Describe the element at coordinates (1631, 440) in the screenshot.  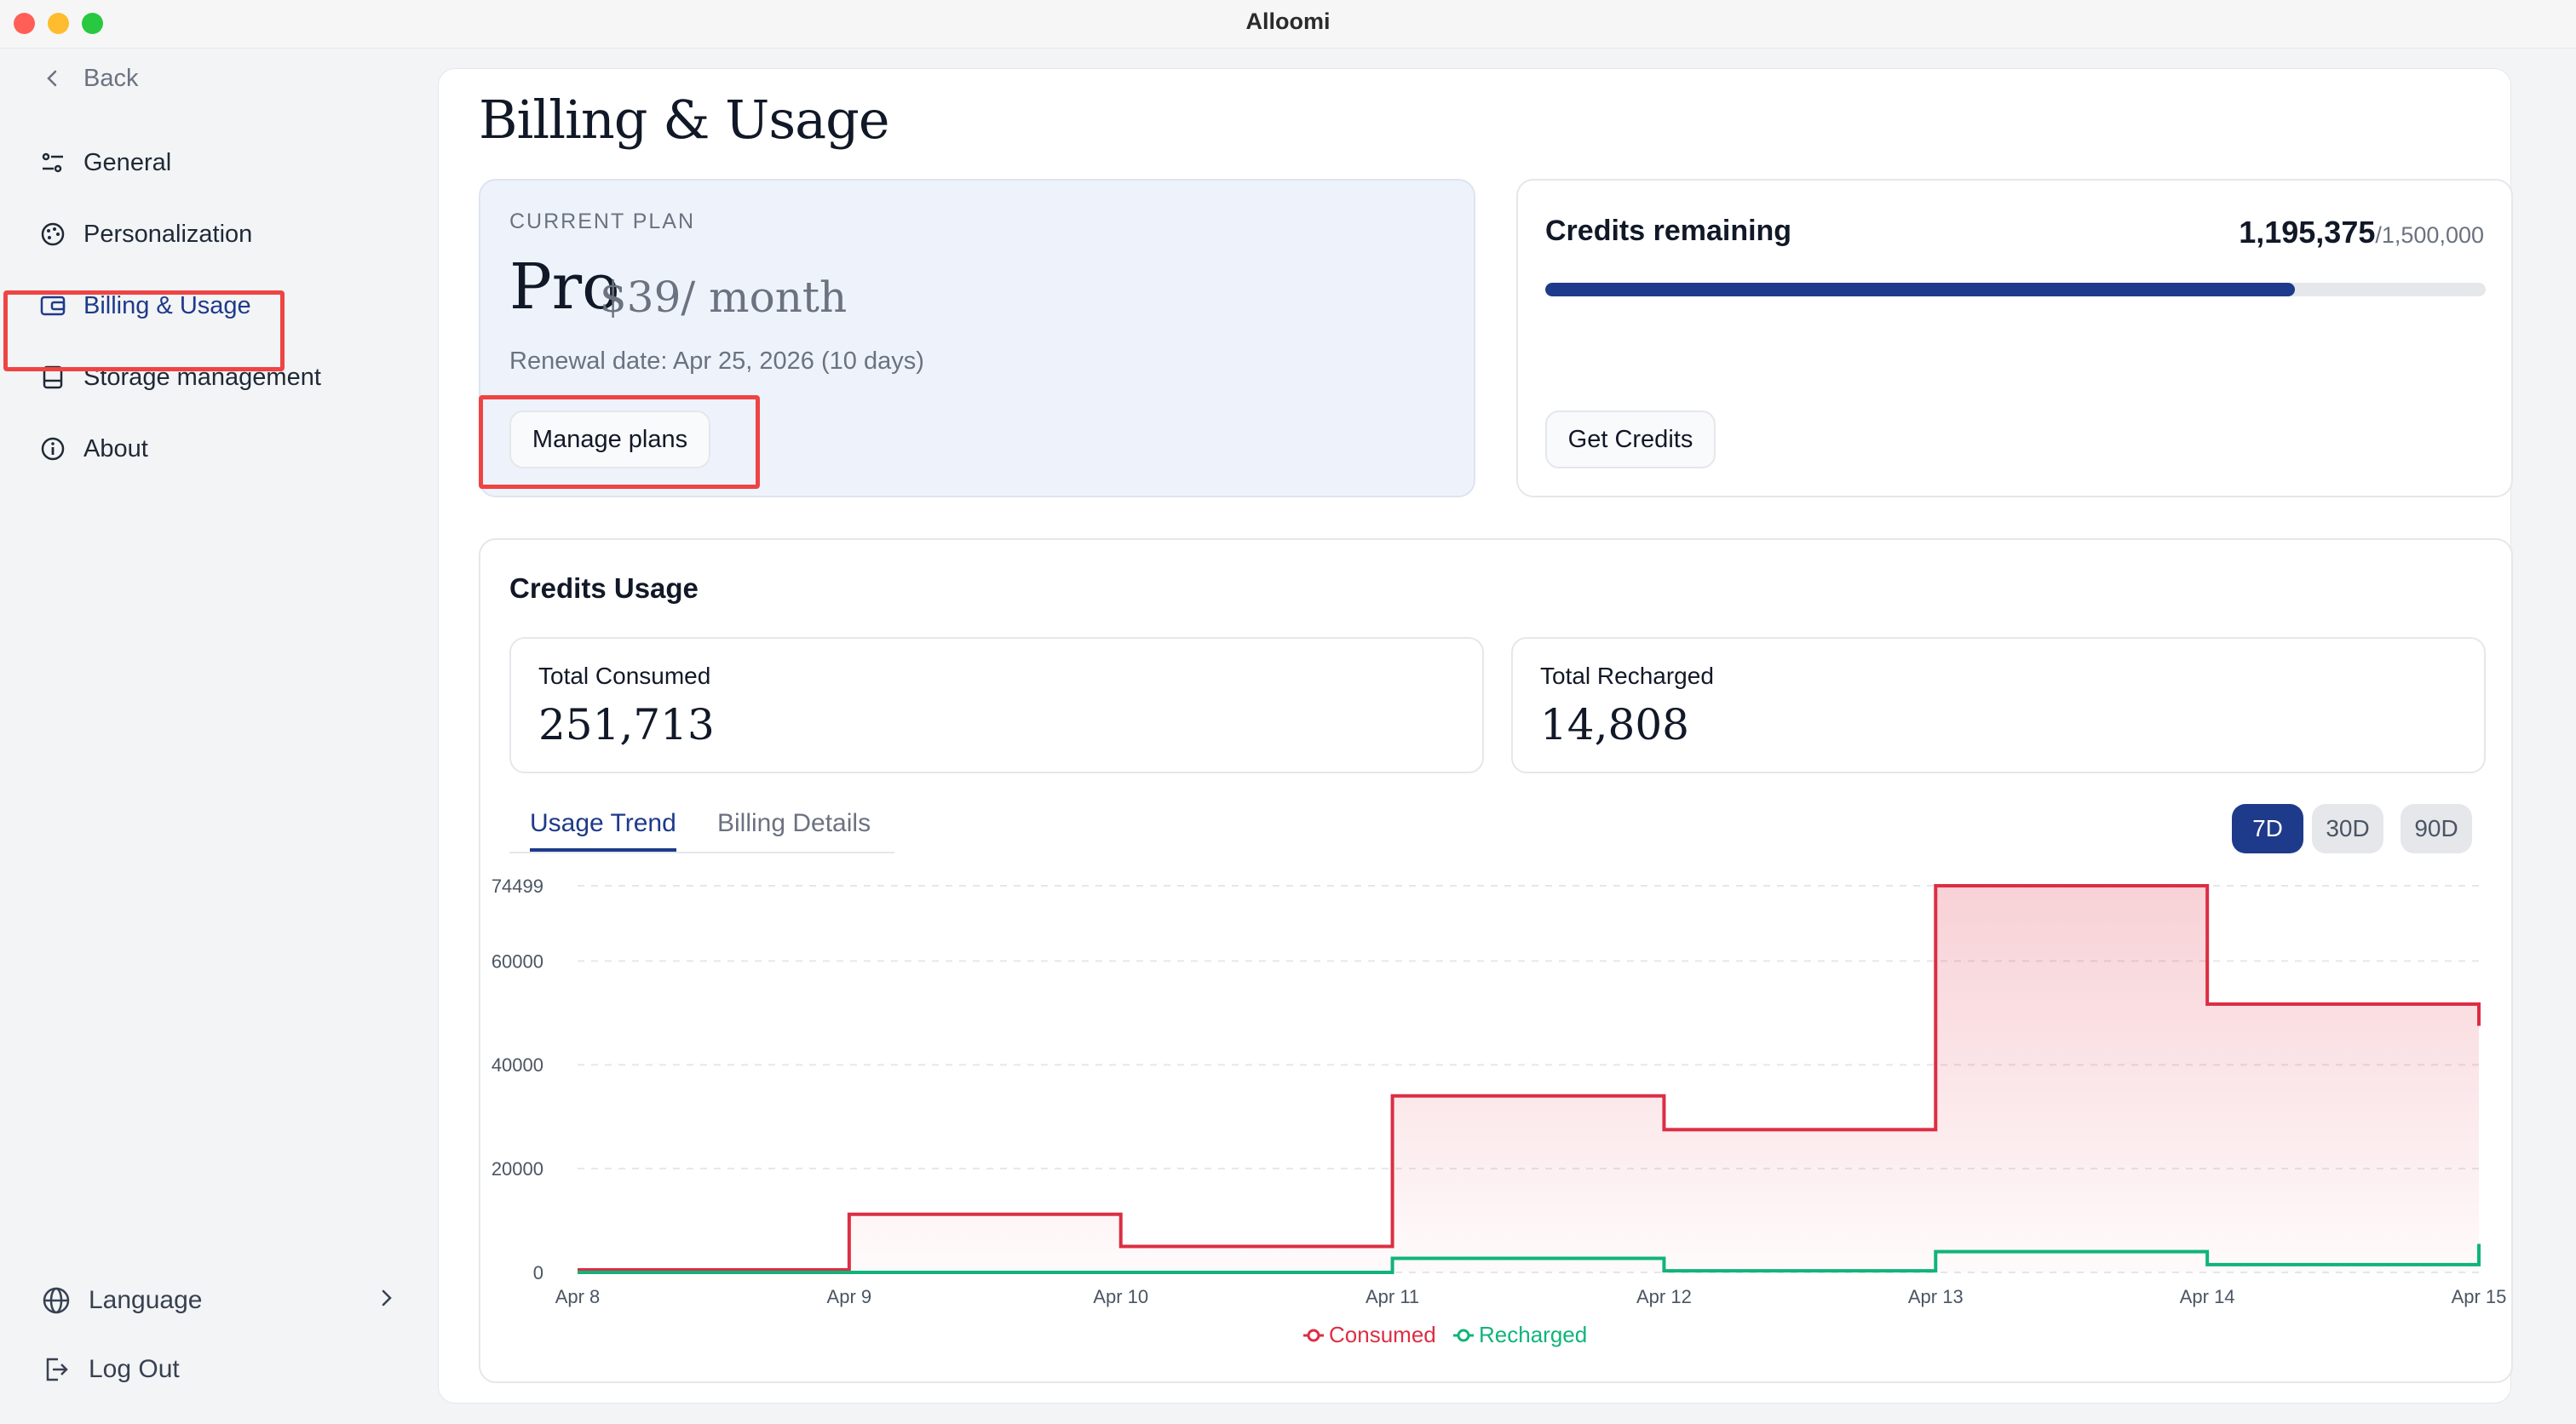
I see `get-credits-button: Get Credits` at that location.